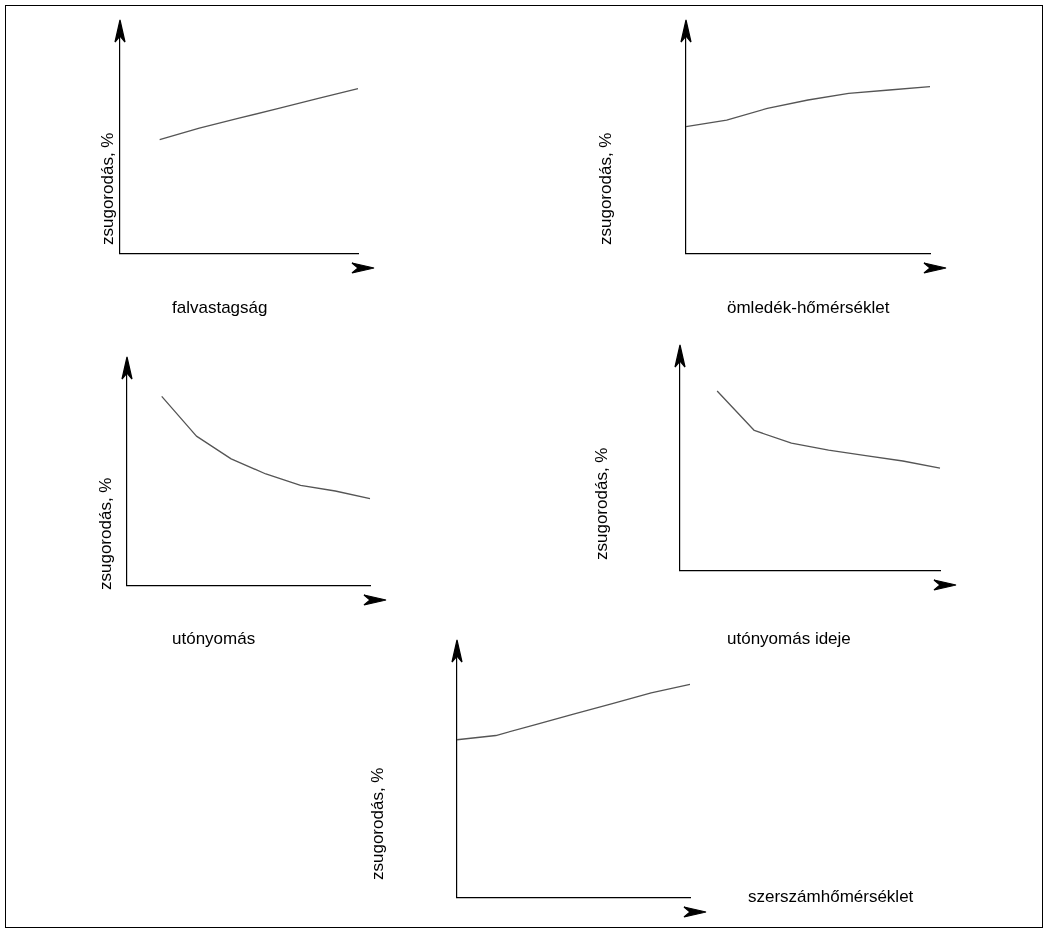  What do you see at coordinates (808, 308) in the screenshot?
I see `x-axis-title: ömledék-hőmérséklet` at bounding box center [808, 308].